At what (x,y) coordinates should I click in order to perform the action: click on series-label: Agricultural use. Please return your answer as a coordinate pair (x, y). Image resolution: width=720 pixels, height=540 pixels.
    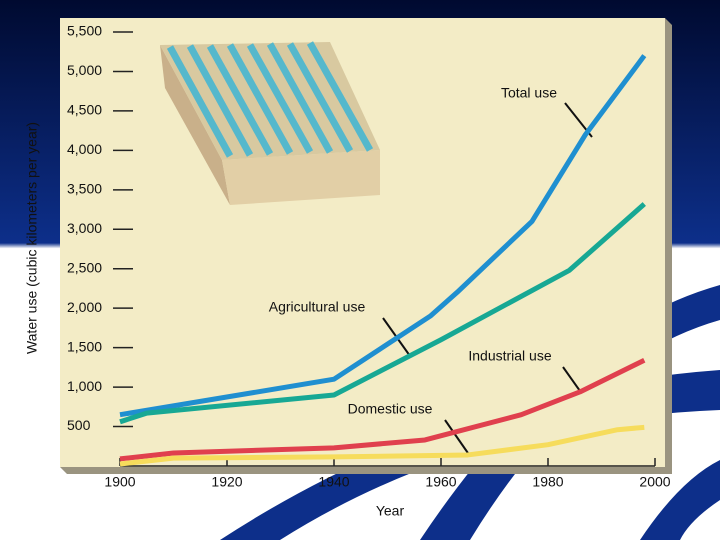
    Looking at the image, I should click on (317, 307).